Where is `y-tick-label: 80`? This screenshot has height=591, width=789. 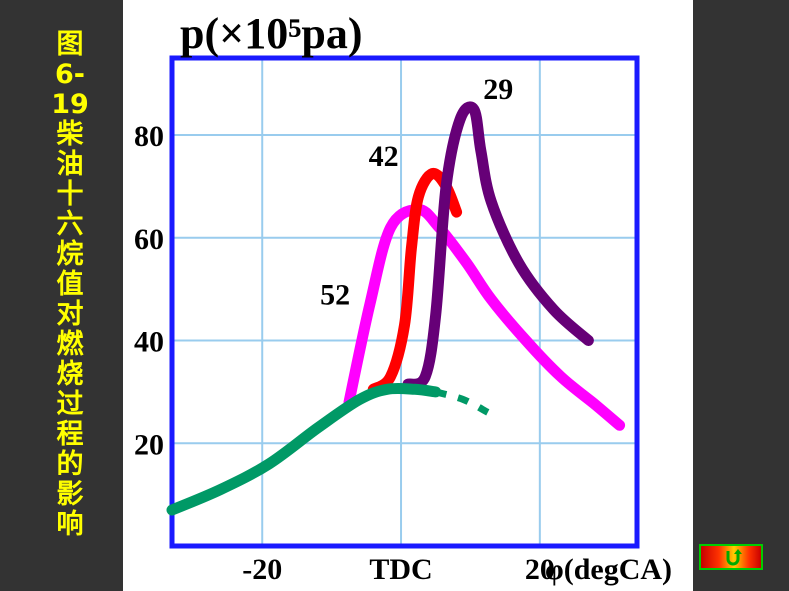
y-tick-label: 80 is located at coordinates (149, 136).